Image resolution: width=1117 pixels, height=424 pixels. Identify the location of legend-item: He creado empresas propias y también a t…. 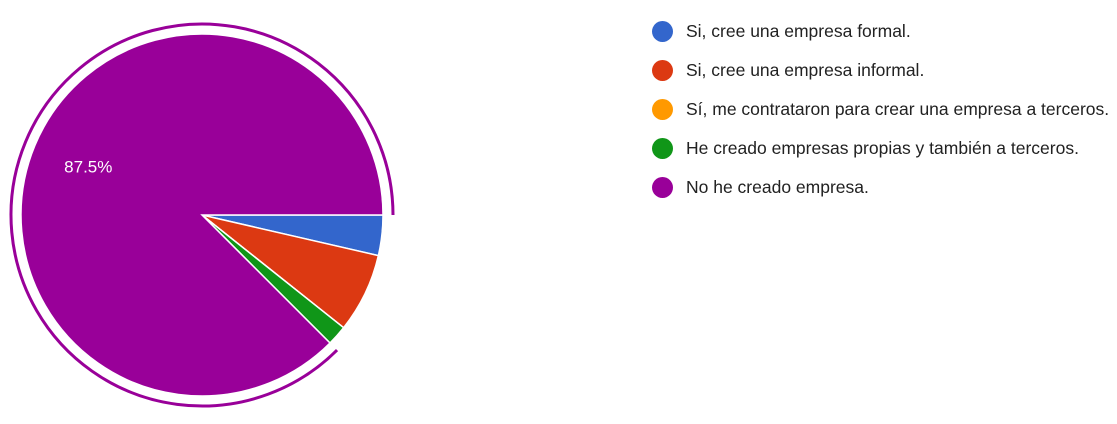
(884, 148).